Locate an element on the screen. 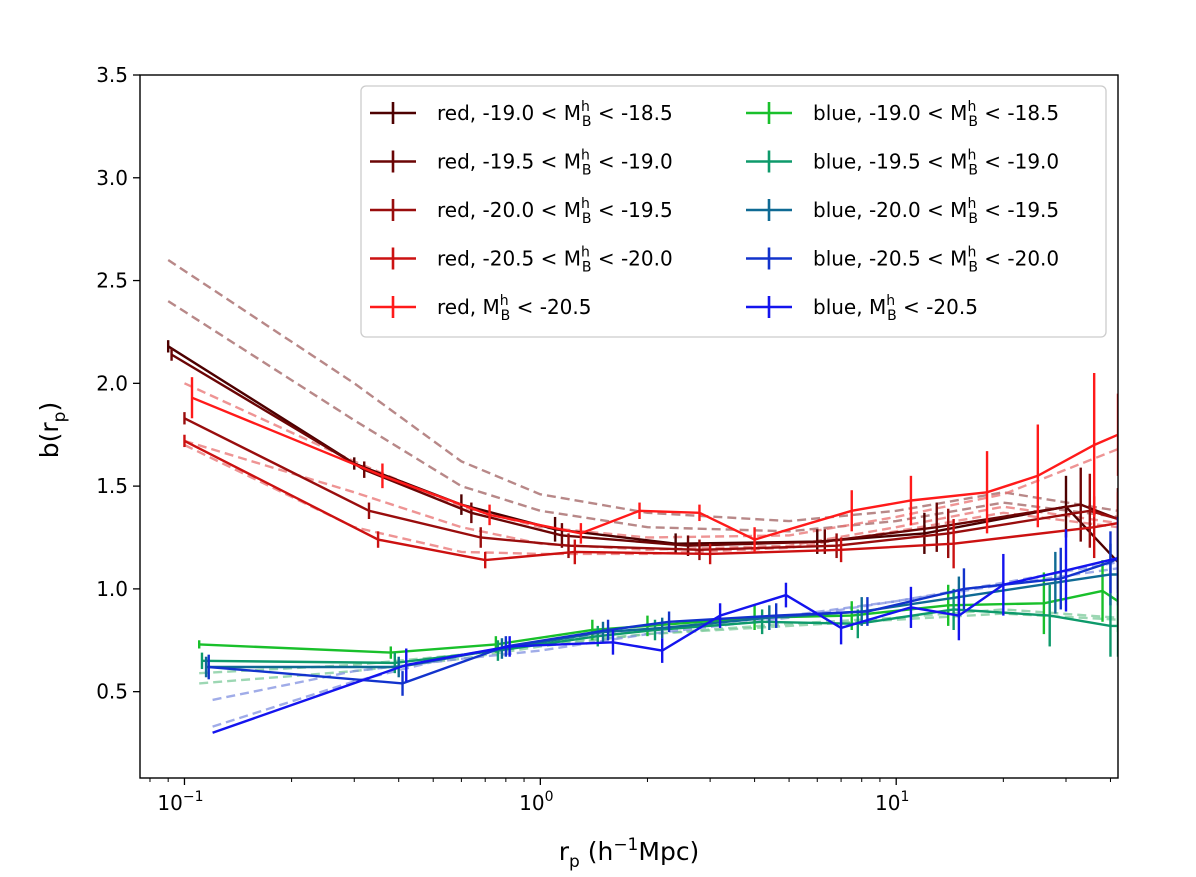 The image size is (1196, 877). legend-entry-2: red, -19.5 < Mh B < -19.0 is located at coordinates (521, 163).